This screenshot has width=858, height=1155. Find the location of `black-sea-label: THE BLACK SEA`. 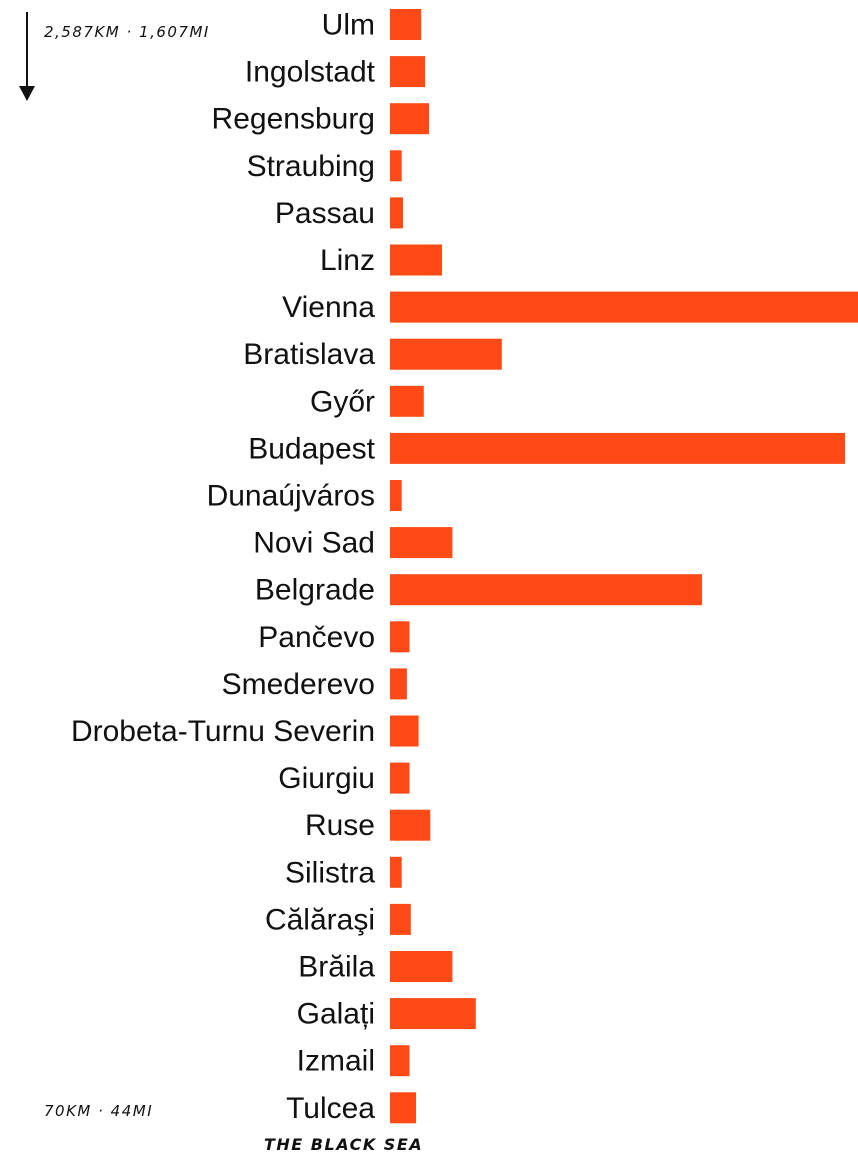

black-sea-label: THE BLACK SEA is located at coordinates (343, 1144).